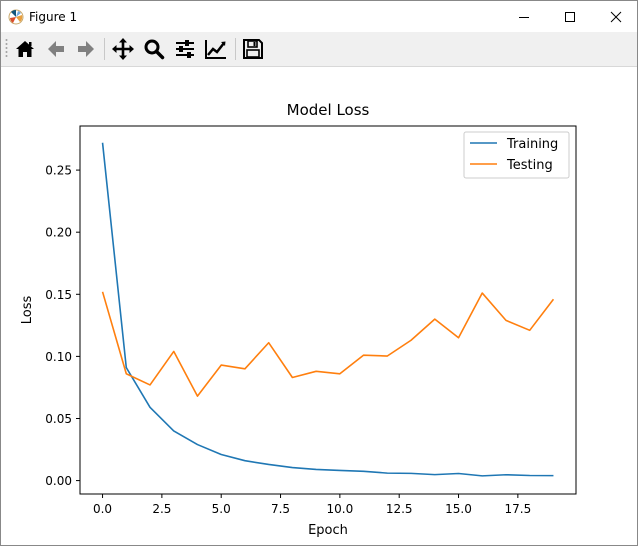  Describe the element at coordinates (529, 165) in the screenshot. I see `legend-testing-label: Testing` at that location.